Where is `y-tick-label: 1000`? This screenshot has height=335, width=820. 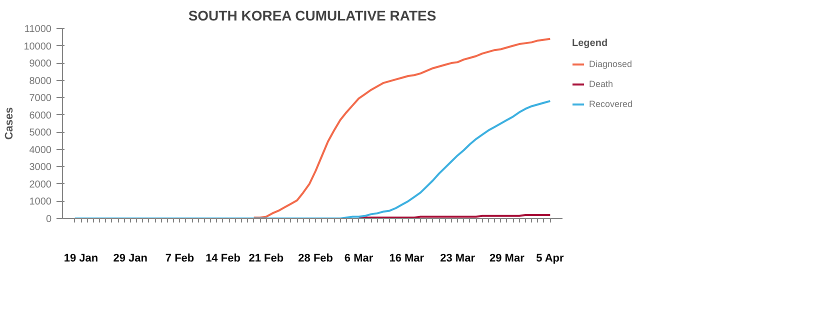 y-tick-label: 1000 is located at coordinates (40, 202).